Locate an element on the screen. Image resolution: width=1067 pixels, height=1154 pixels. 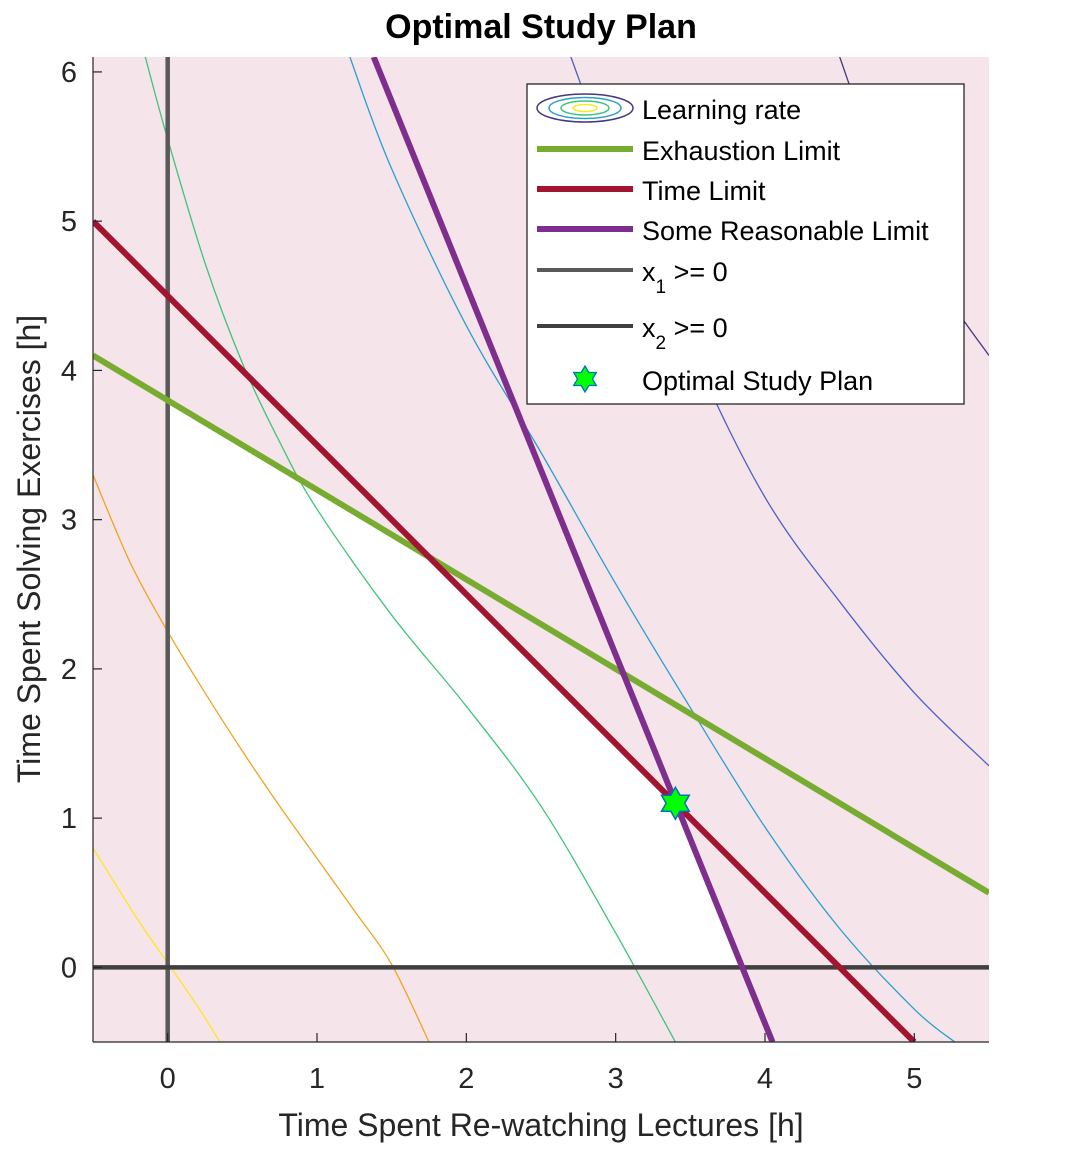
legend-label: Time Limit is located at coordinates (704, 191).